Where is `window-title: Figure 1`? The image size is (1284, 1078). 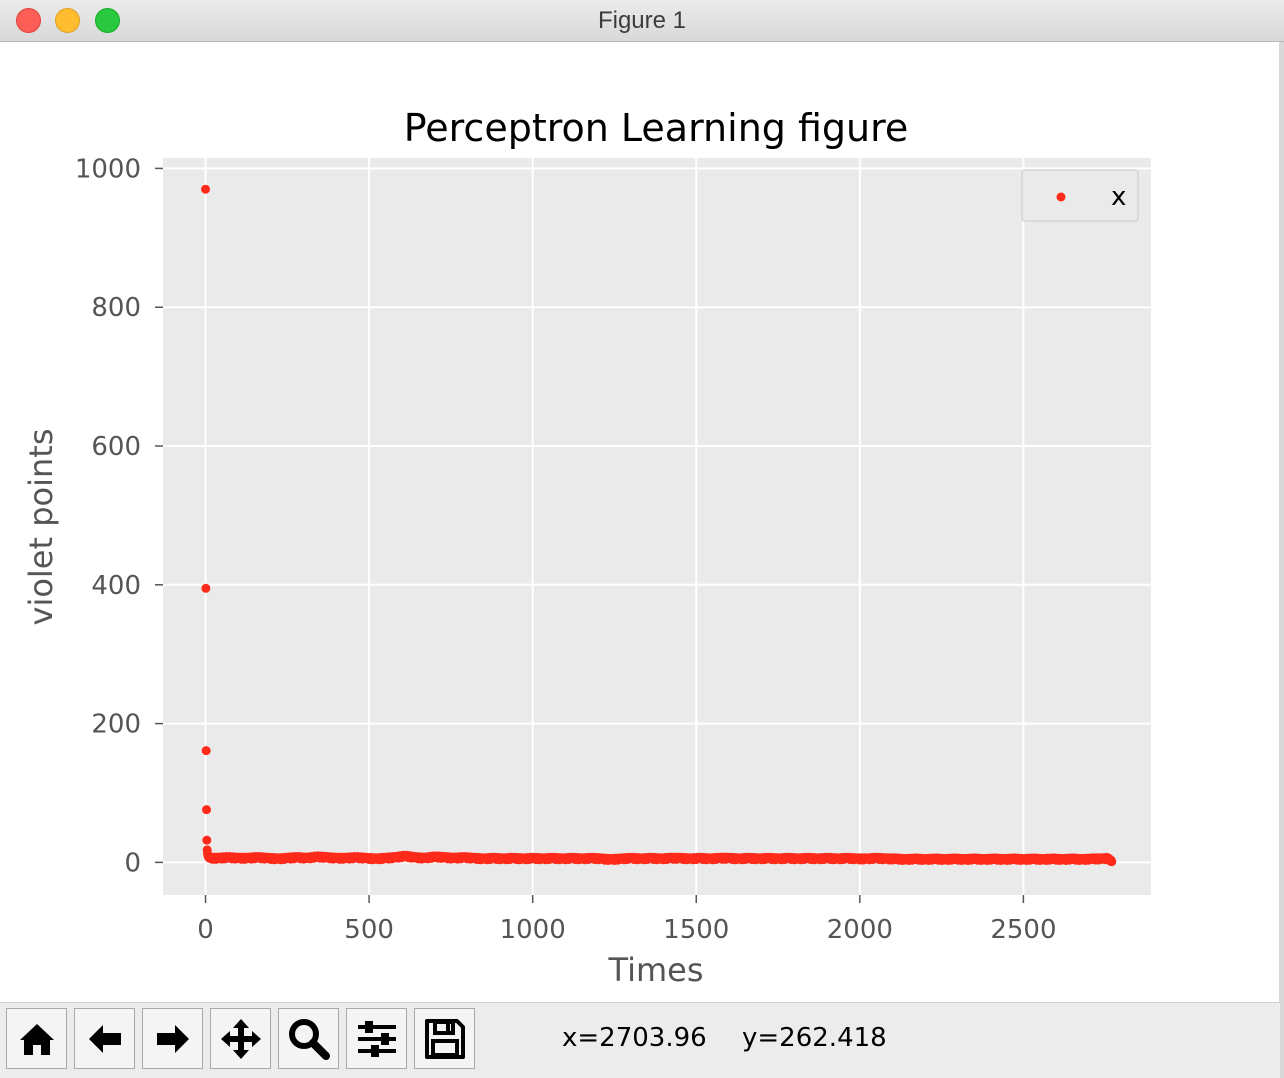 window-title: Figure 1 is located at coordinates (642, 20).